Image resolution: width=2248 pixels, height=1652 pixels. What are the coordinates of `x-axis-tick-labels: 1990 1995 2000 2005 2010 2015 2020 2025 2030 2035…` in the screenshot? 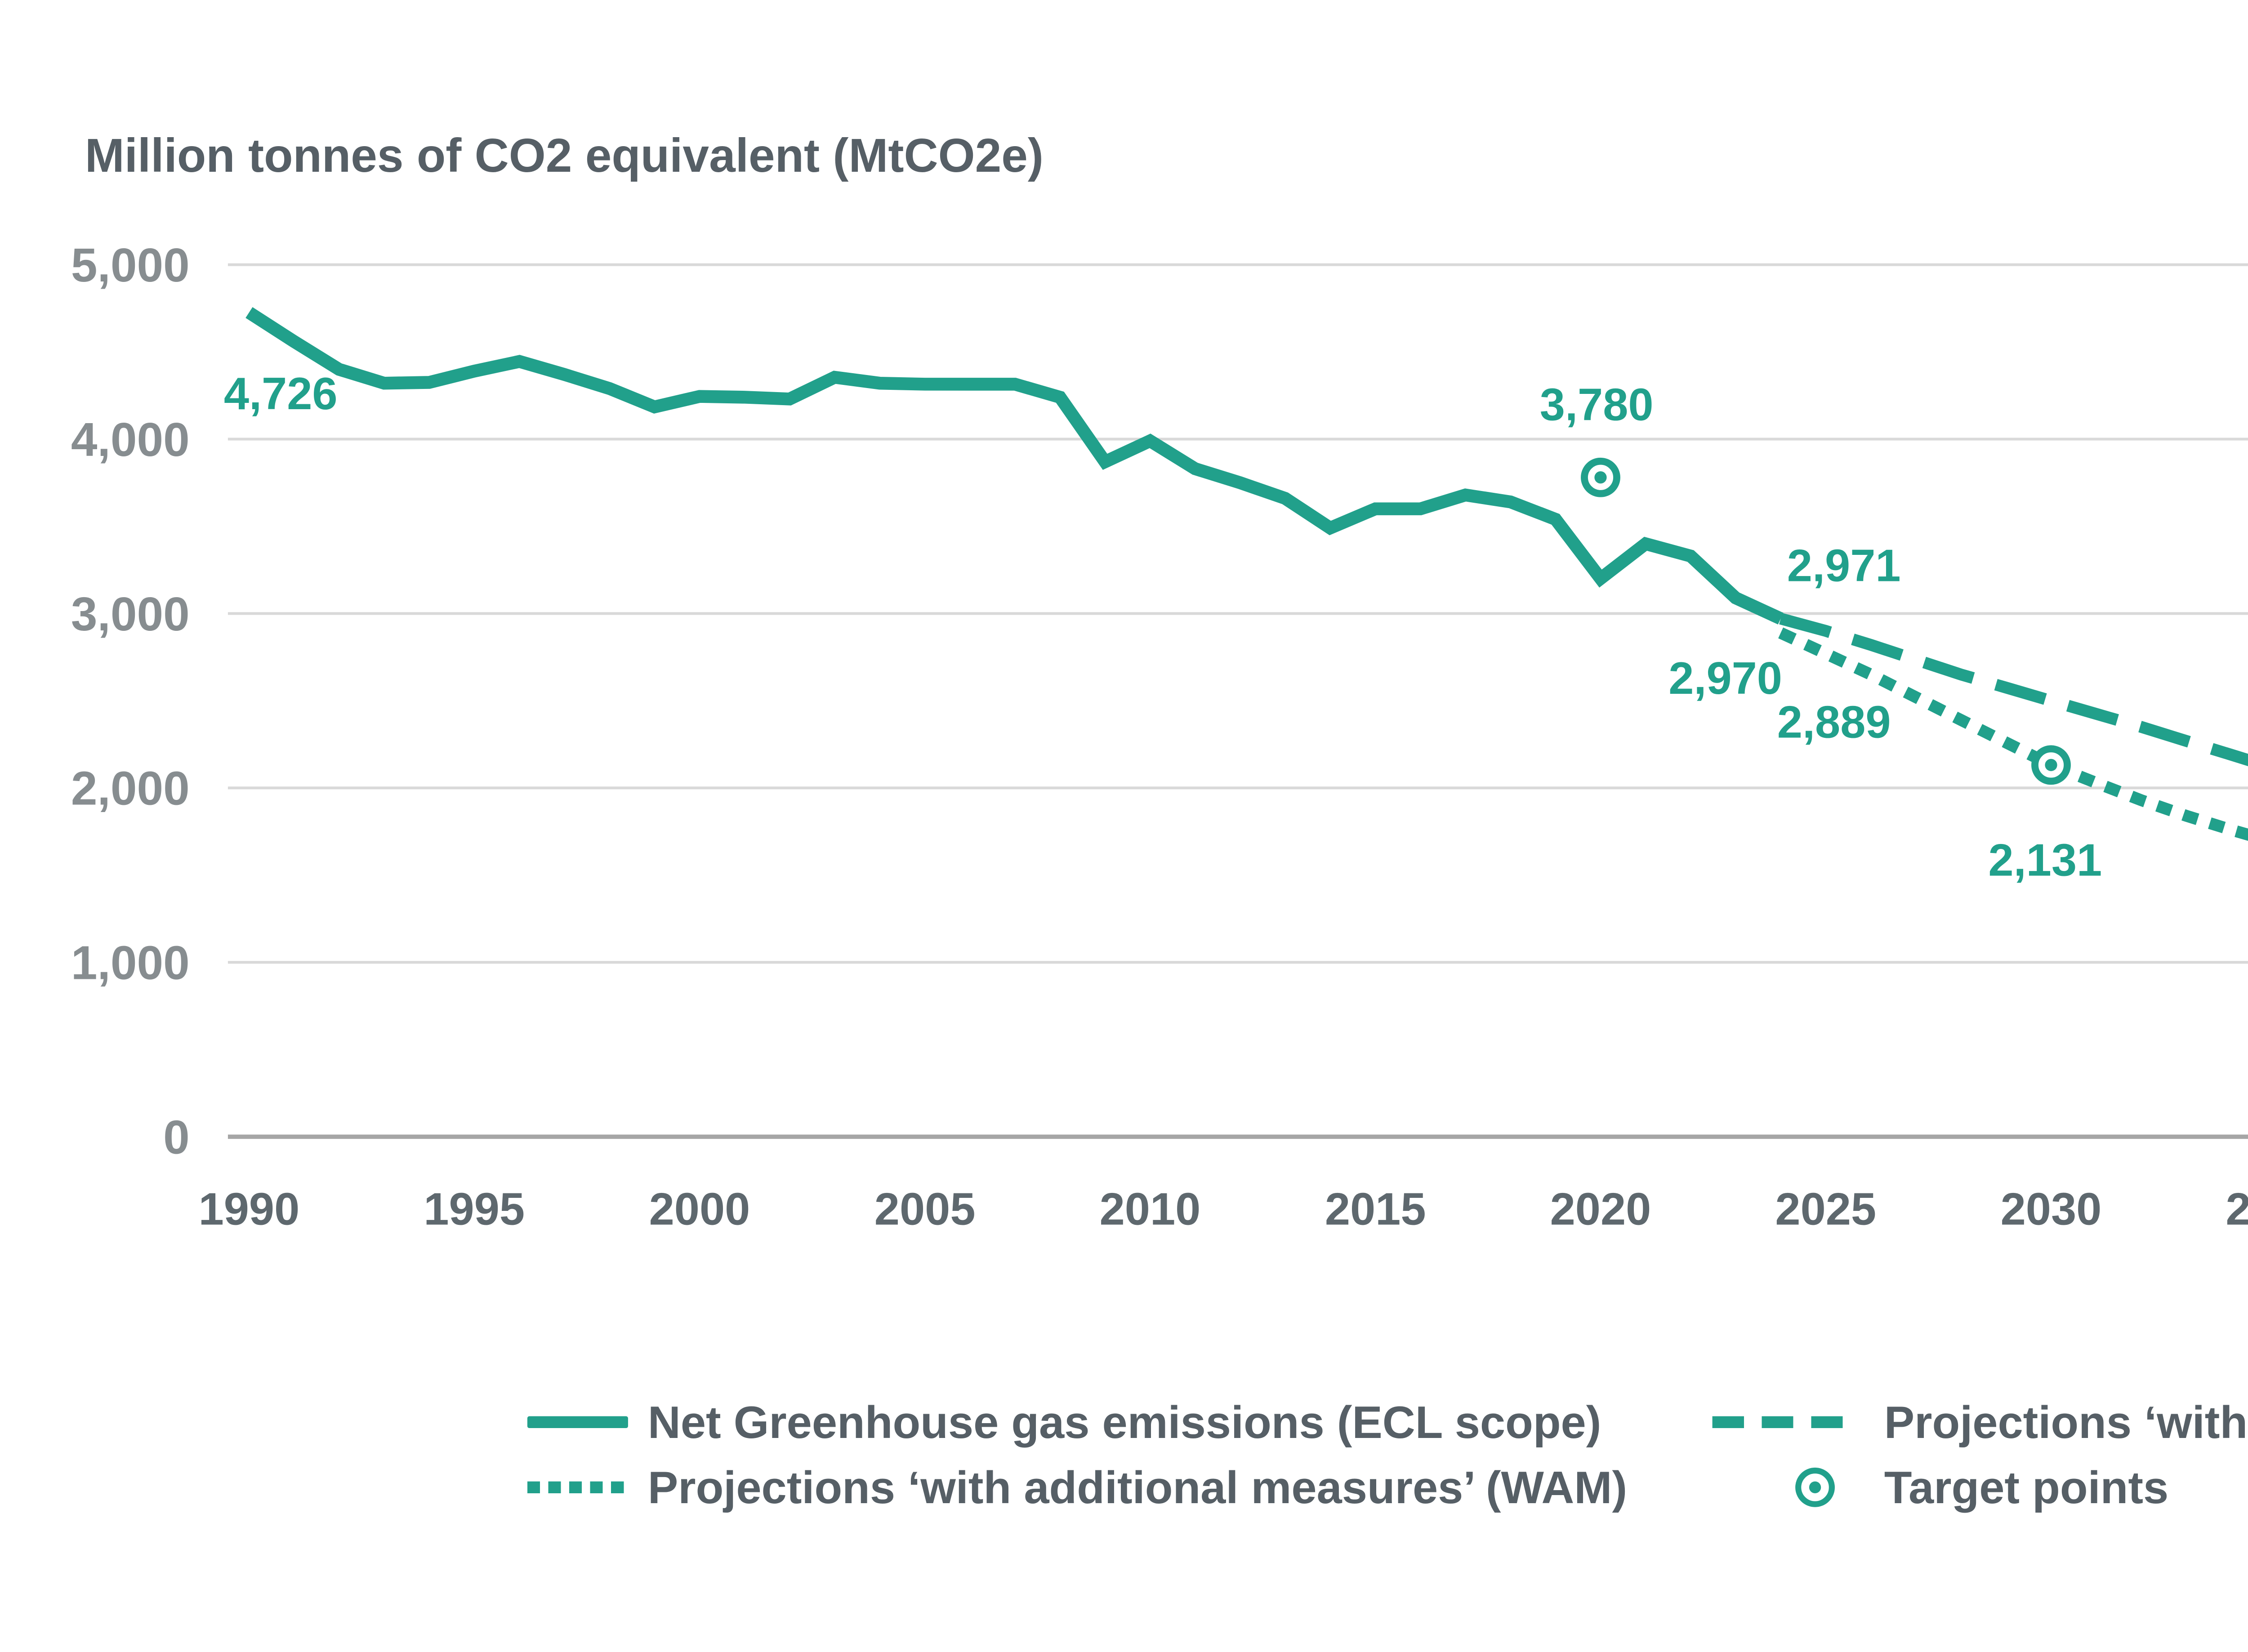 It's located at (1223, 1209).